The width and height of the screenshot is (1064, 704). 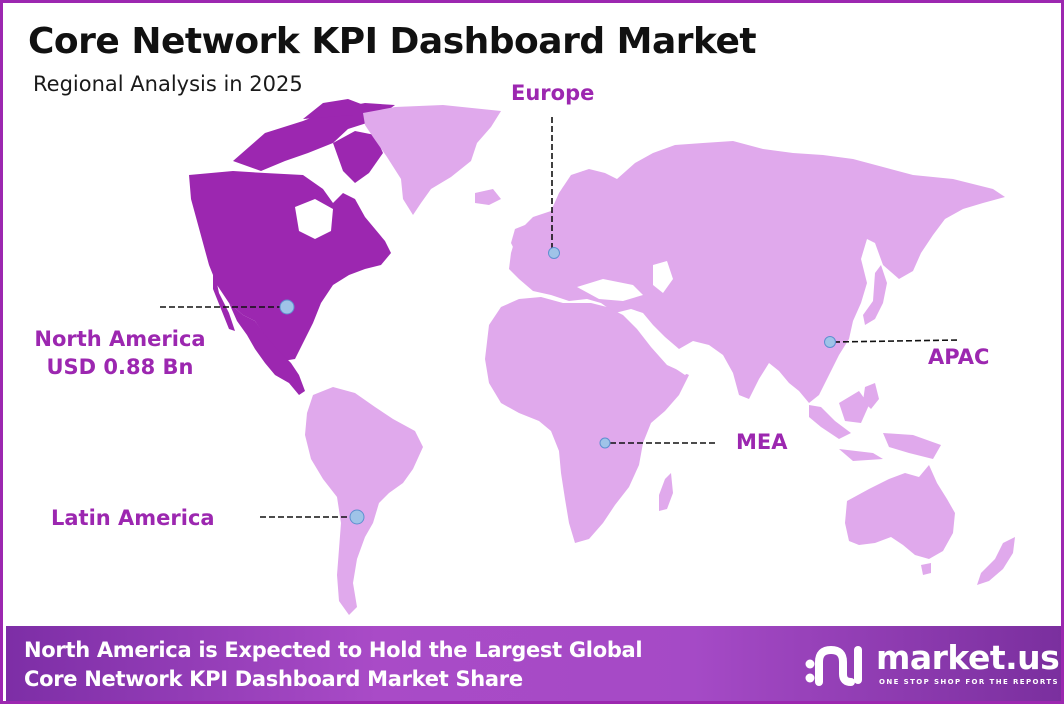 What do you see at coordinates (273, 679) in the screenshot?
I see `footer-line-2: Core Network KPI Dashboard Market Share` at bounding box center [273, 679].